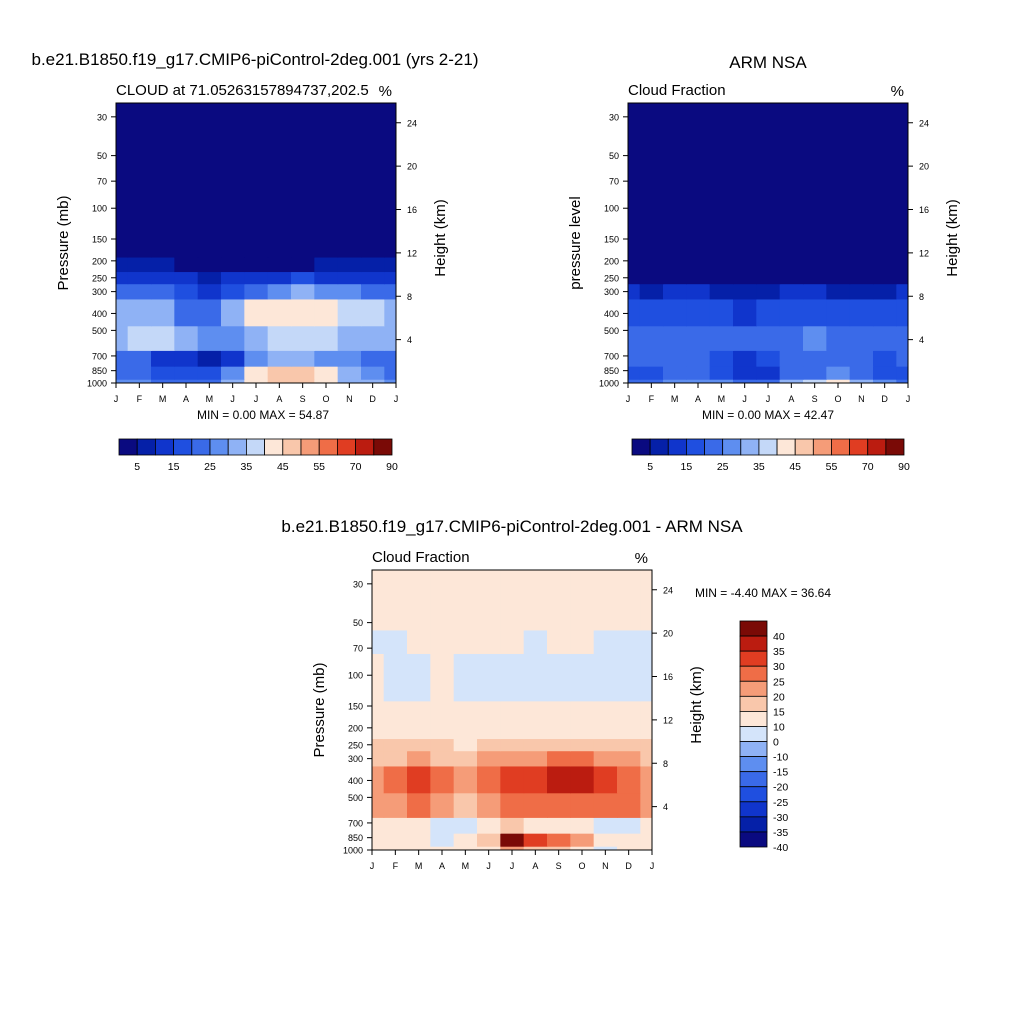 This screenshot has height=1024, width=1024. I want to click on plot-left-string: Cloud Fraction, so click(421, 557).